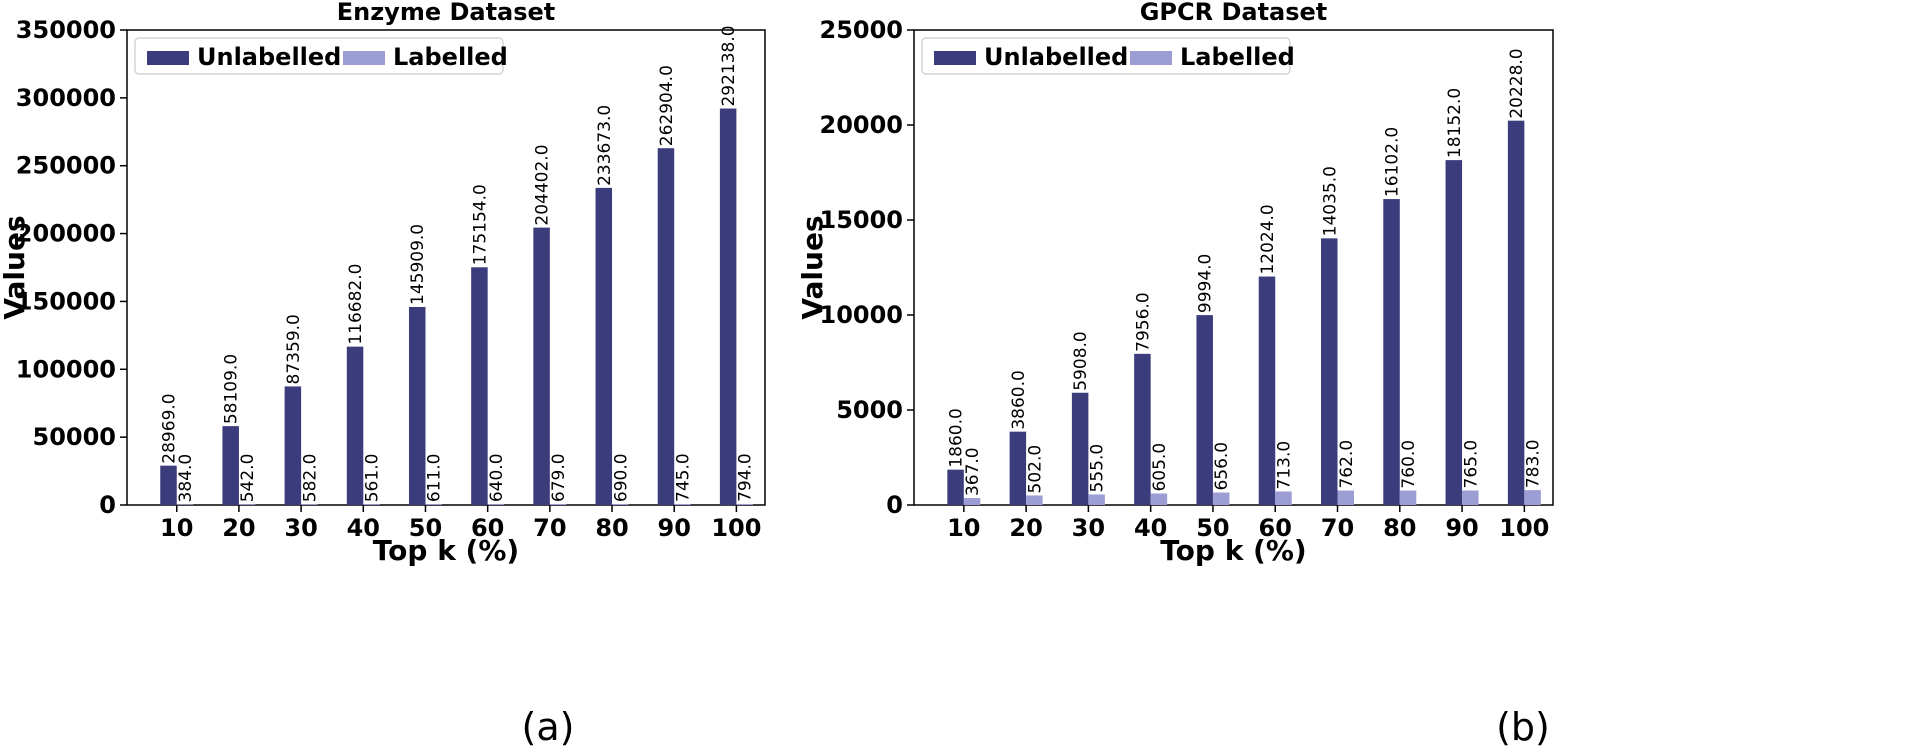 The image size is (1929, 750). What do you see at coordinates (446, 13) in the screenshot?
I see `chart-title: Enzyme Dataset` at bounding box center [446, 13].